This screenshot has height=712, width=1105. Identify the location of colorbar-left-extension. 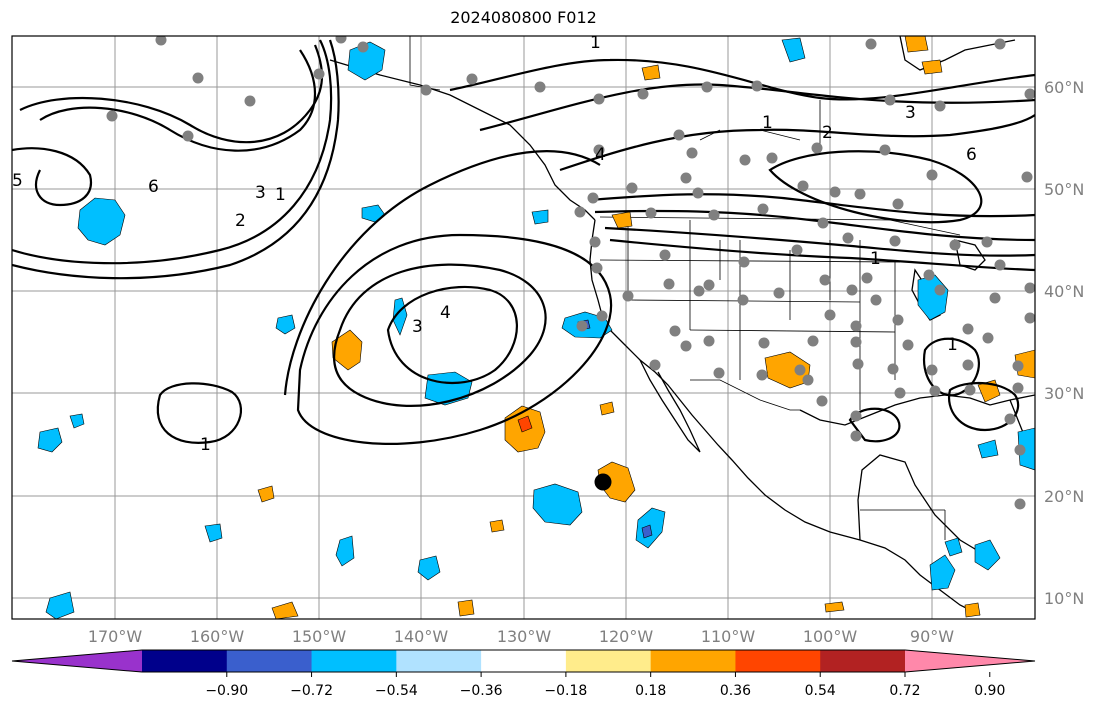
(77, 661).